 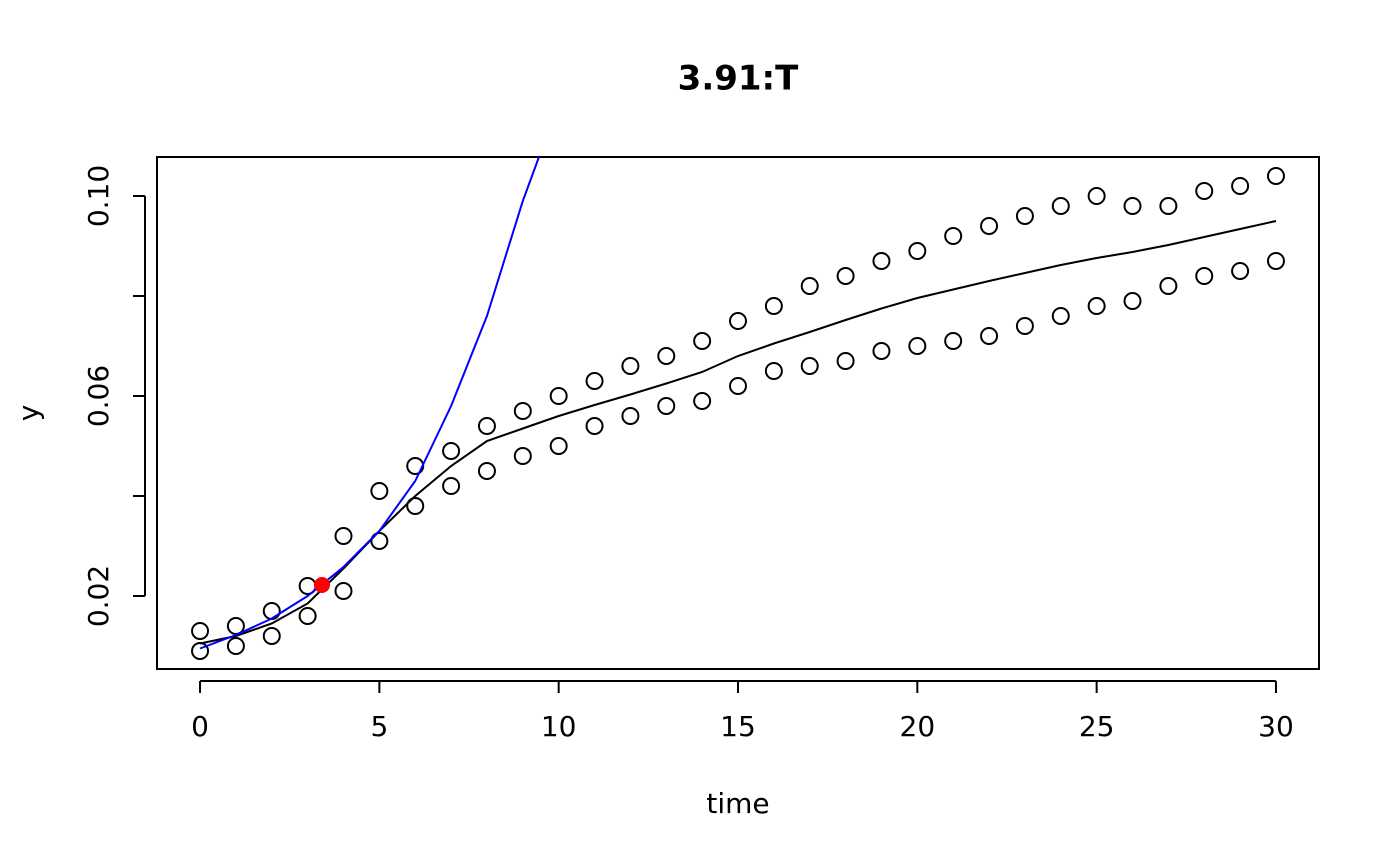 What do you see at coordinates (1276, 726) in the screenshot?
I see `x-tick-label: 30` at bounding box center [1276, 726].